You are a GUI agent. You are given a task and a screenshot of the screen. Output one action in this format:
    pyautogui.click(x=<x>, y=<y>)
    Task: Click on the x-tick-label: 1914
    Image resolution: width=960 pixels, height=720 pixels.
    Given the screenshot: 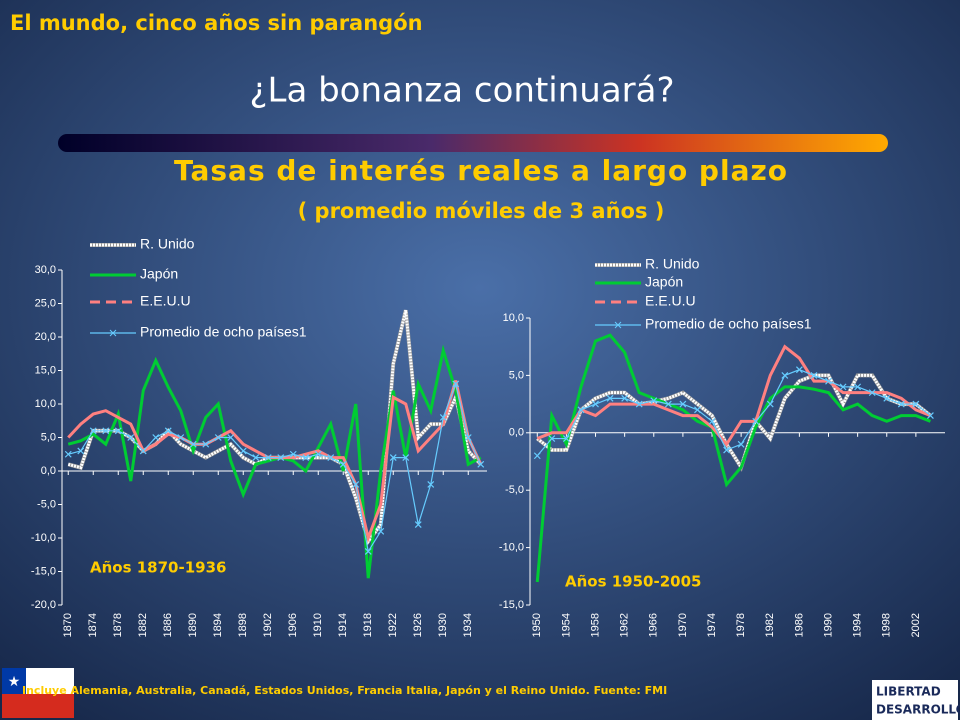 What is the action you would take?
    pyautogui.click(x=343, y=625)
    